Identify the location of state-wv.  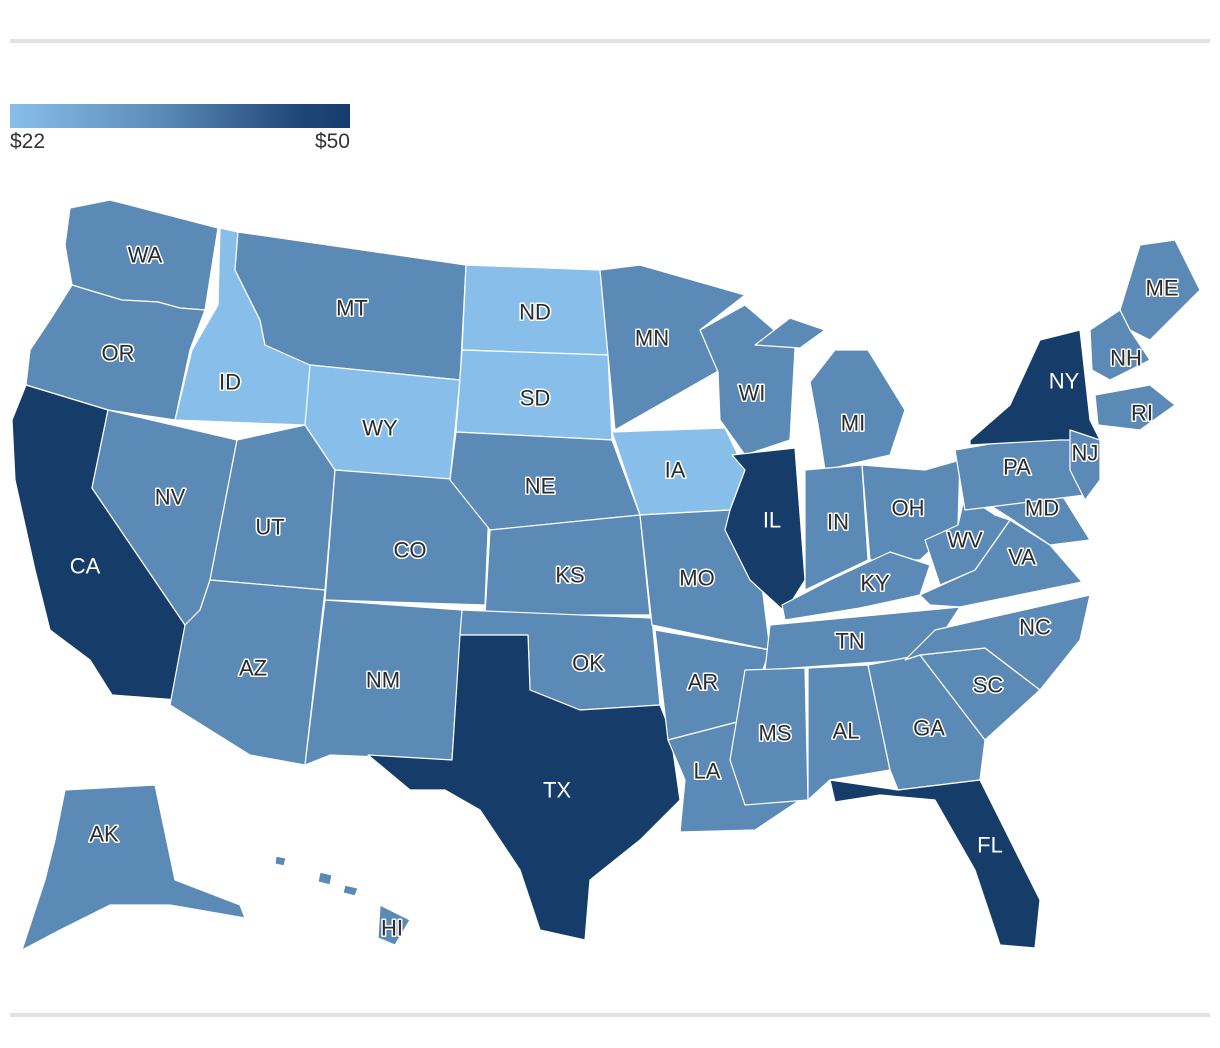
(967, 540).